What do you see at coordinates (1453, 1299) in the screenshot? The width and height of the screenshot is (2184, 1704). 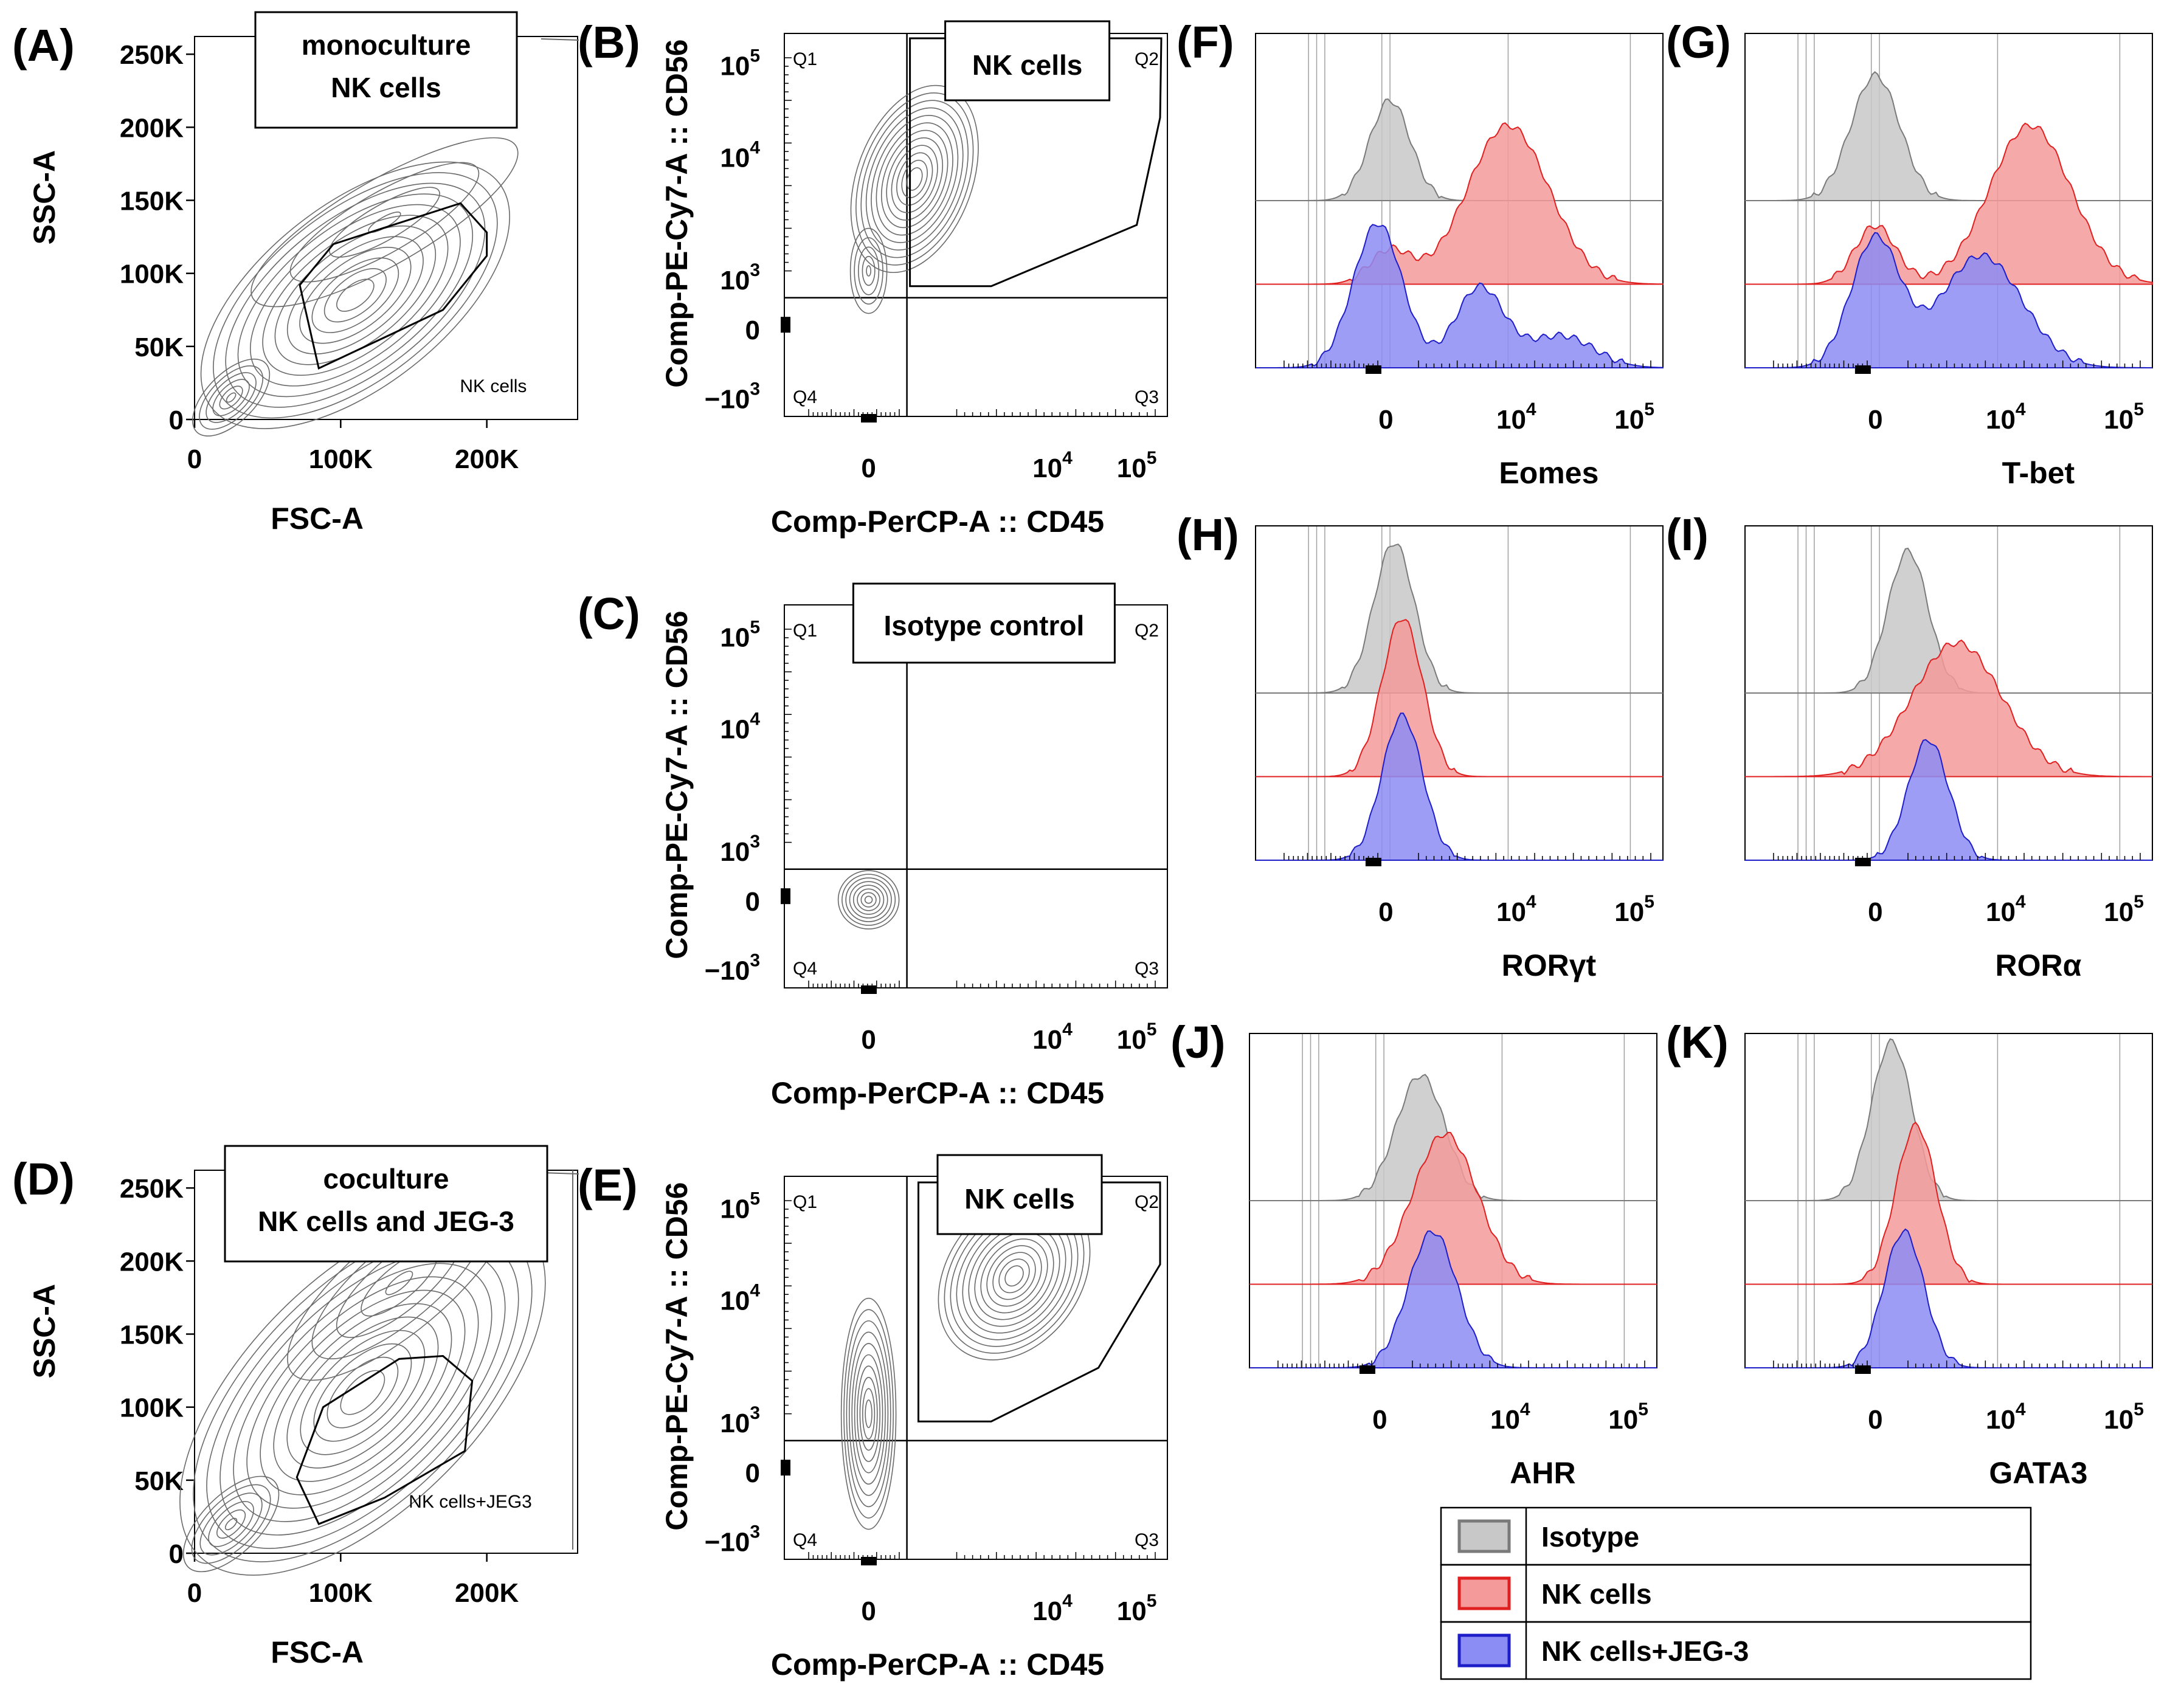 I see `histogram-nk-cells-jeg3` at bounding box center [1453, 1299].